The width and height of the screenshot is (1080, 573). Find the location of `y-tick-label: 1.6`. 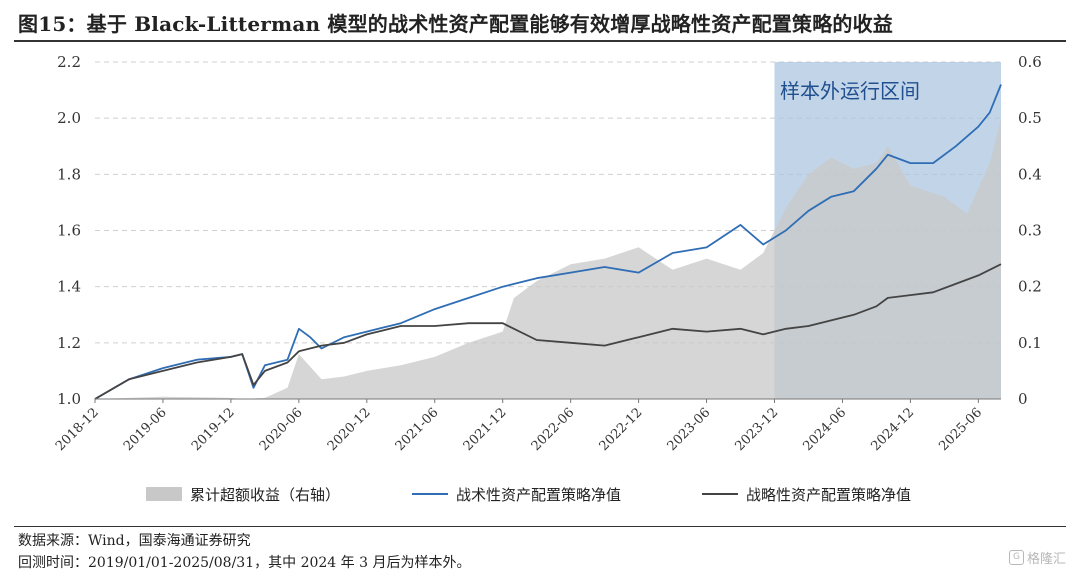

y-tick-label: 1.6 is located at coordinates (69, 231).